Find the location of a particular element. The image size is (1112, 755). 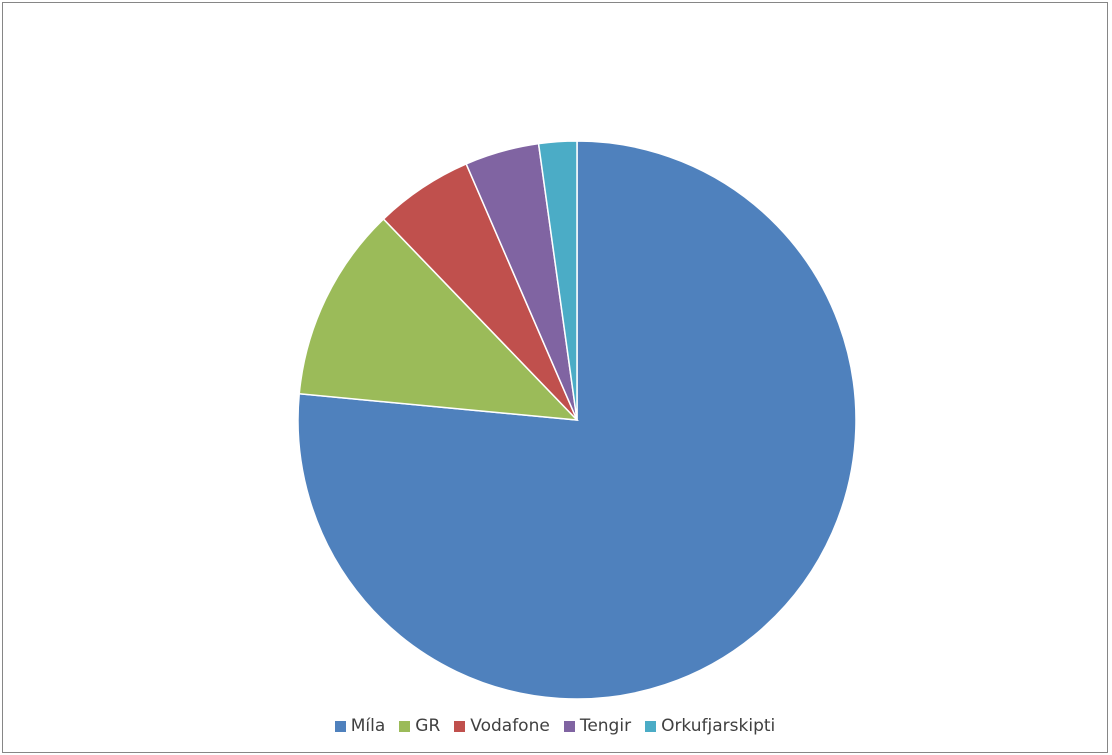

legend-item: GR is located at coordinates (419, 726).